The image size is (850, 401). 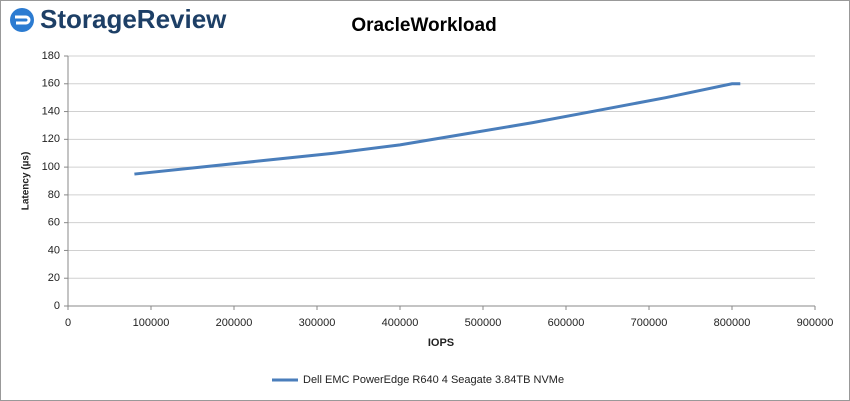 I want to click on y-tick-label: 80, so click(x=54, y=195).